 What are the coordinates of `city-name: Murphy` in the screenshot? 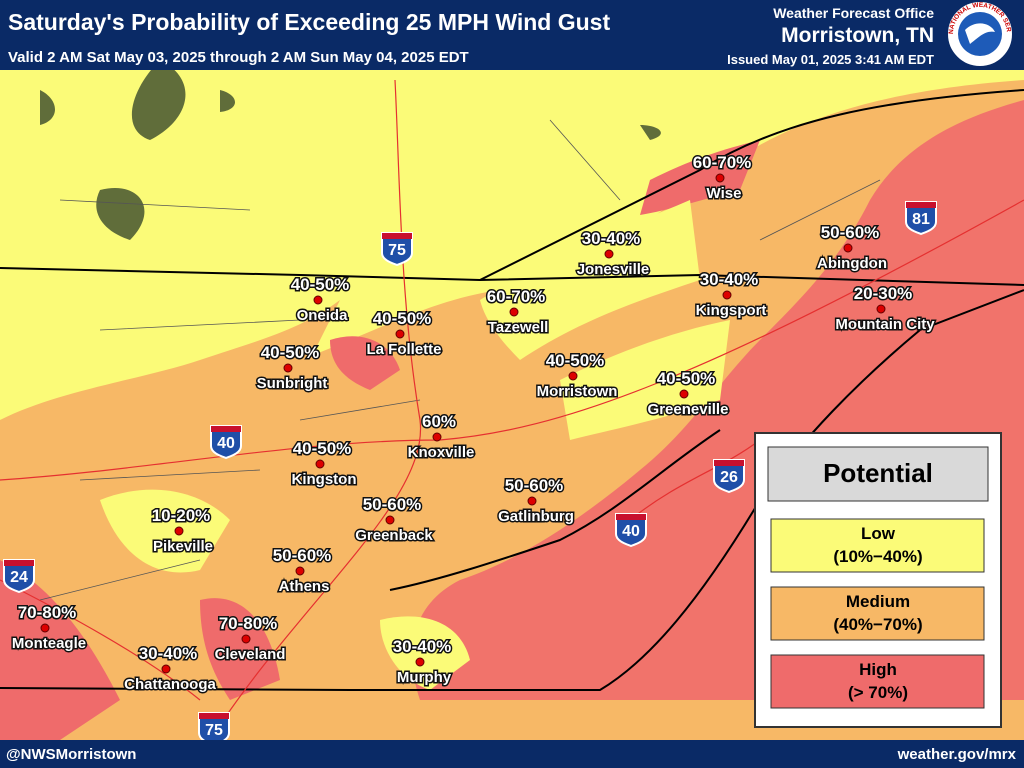 It's located at (424, 677).